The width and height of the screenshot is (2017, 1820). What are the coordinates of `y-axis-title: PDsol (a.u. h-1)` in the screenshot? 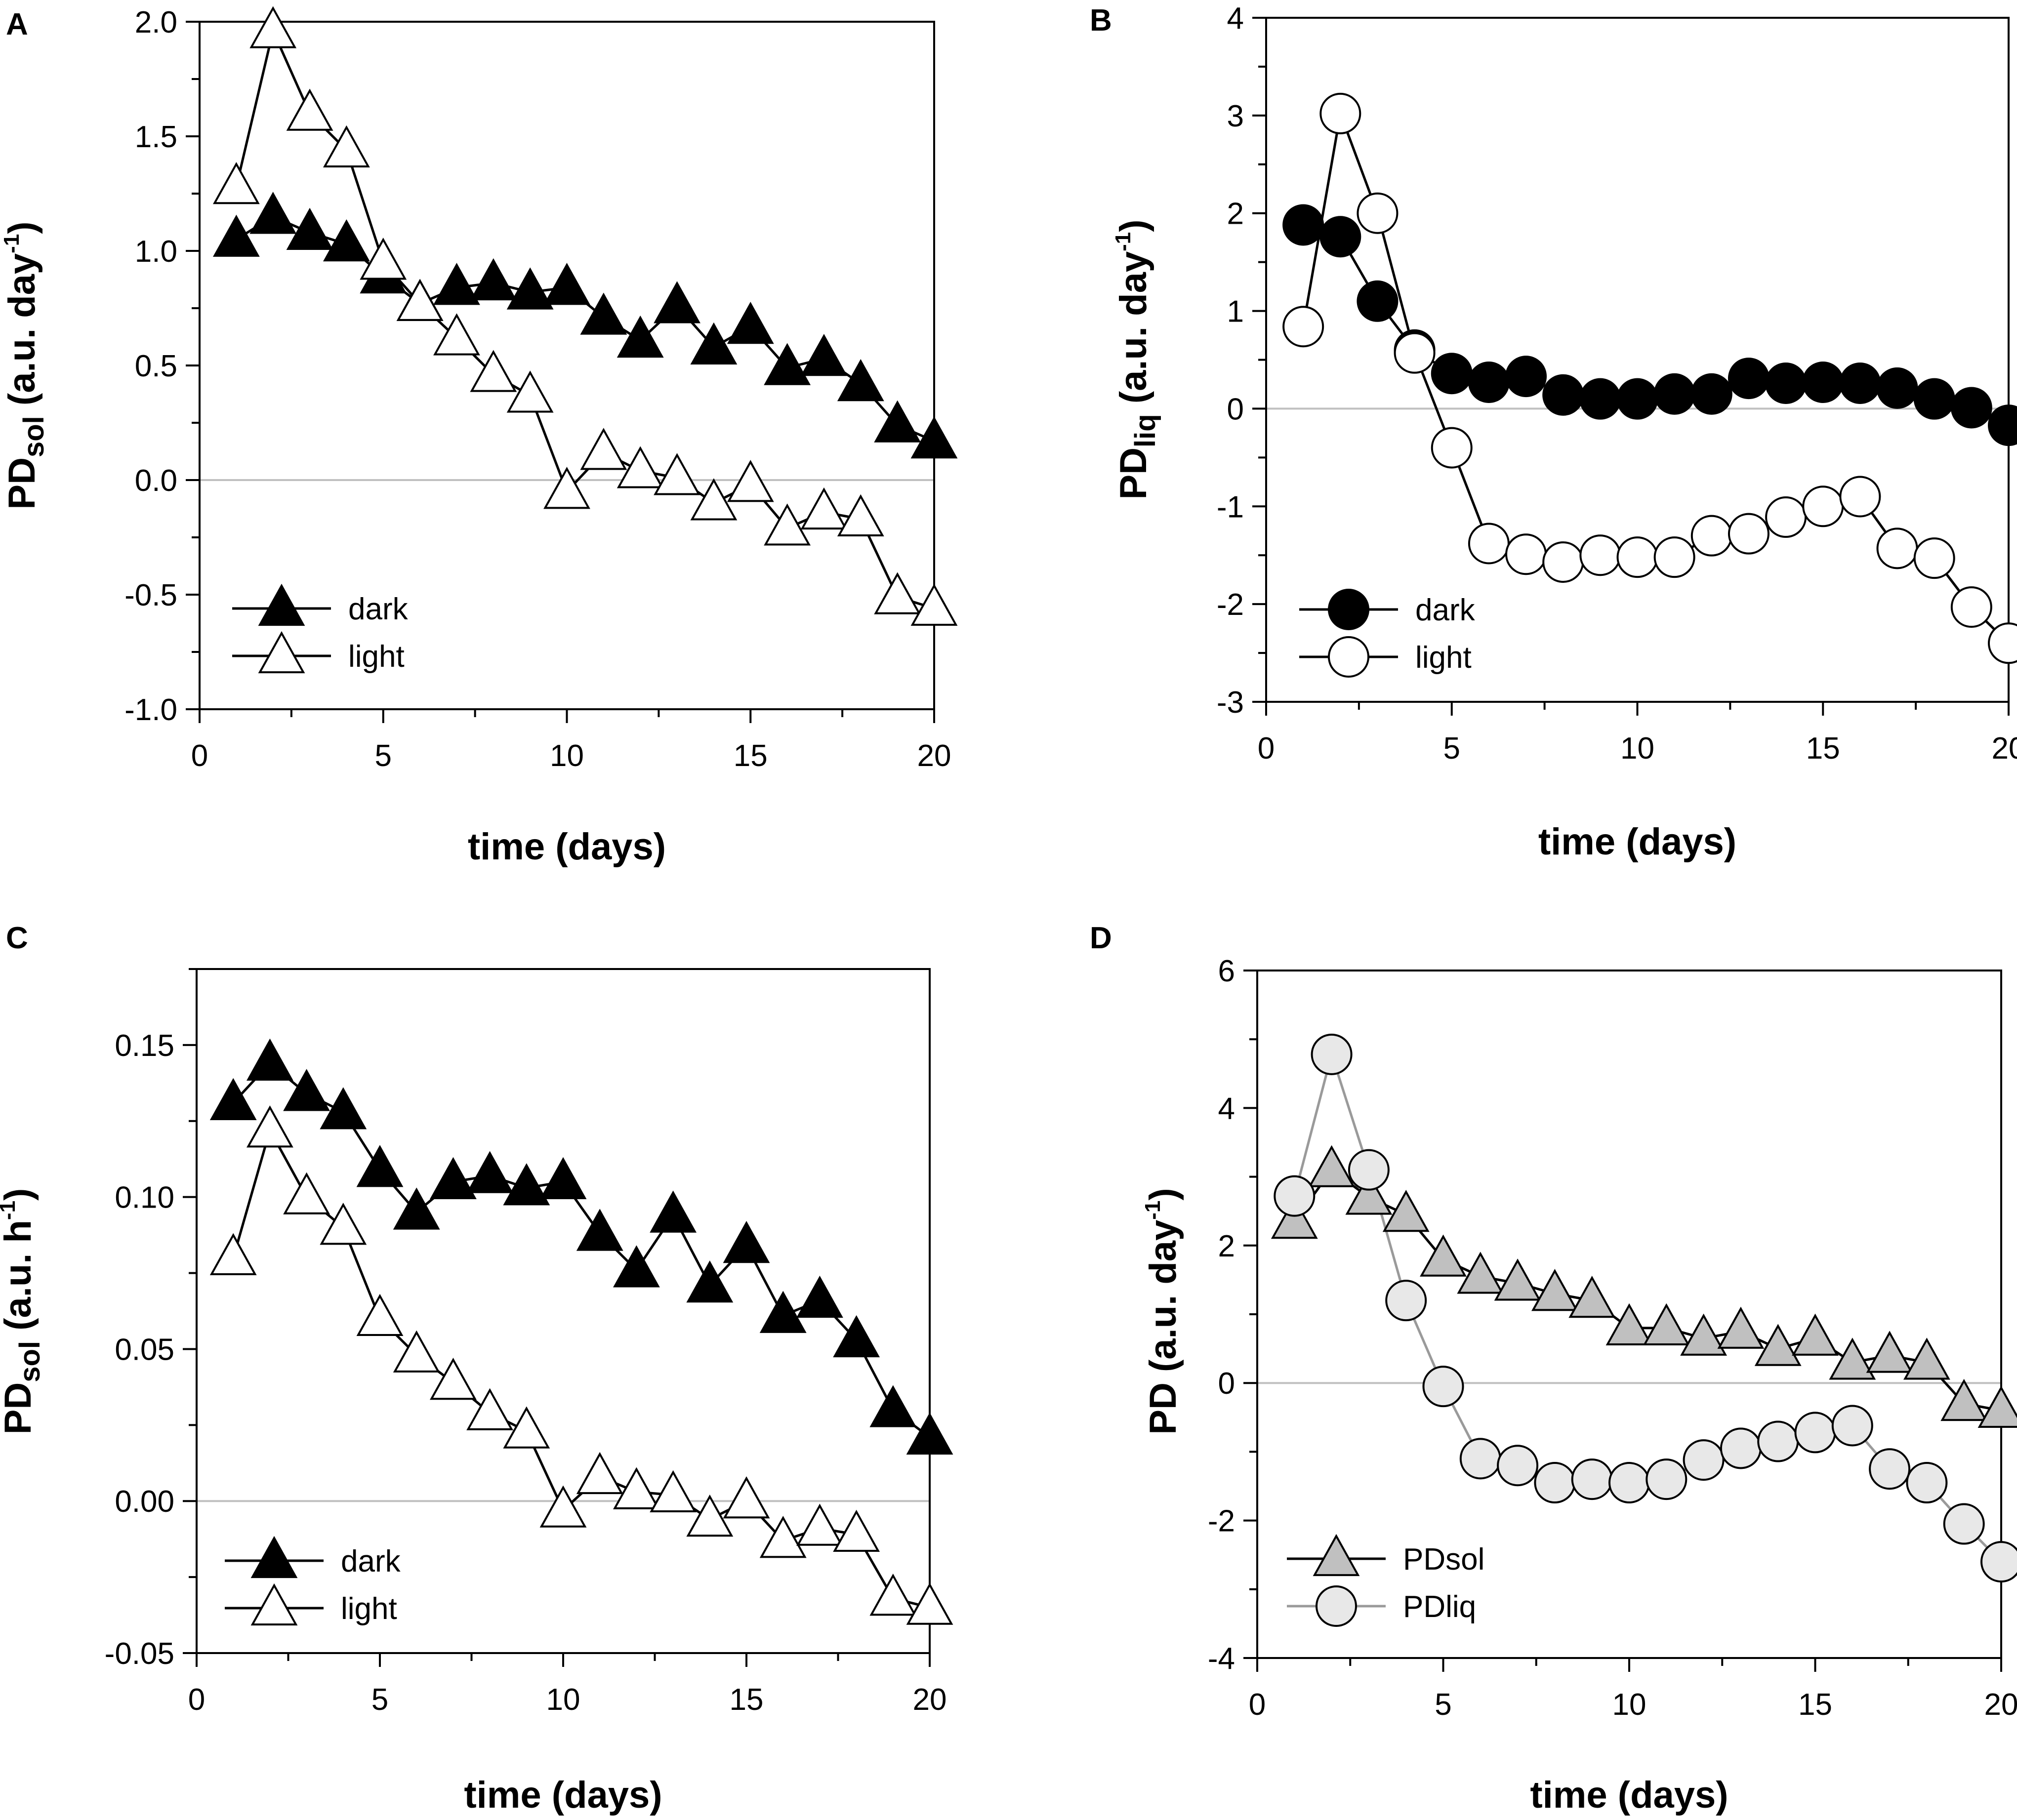 It's located at (23, 1311).